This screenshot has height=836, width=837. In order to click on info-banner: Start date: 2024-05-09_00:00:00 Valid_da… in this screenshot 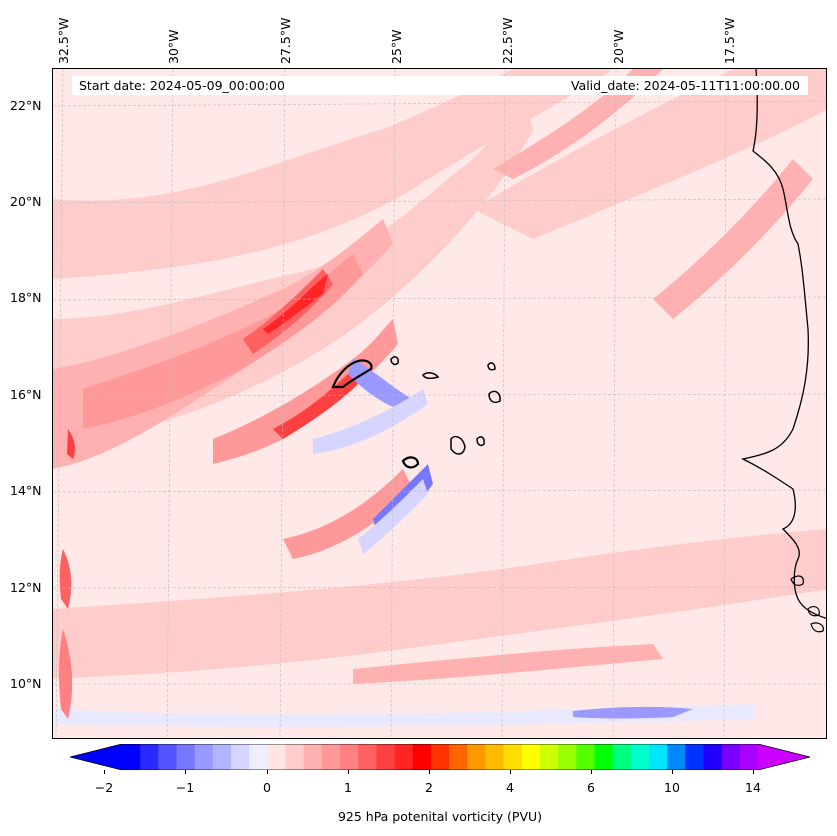, I will do `click(440, 85)`.